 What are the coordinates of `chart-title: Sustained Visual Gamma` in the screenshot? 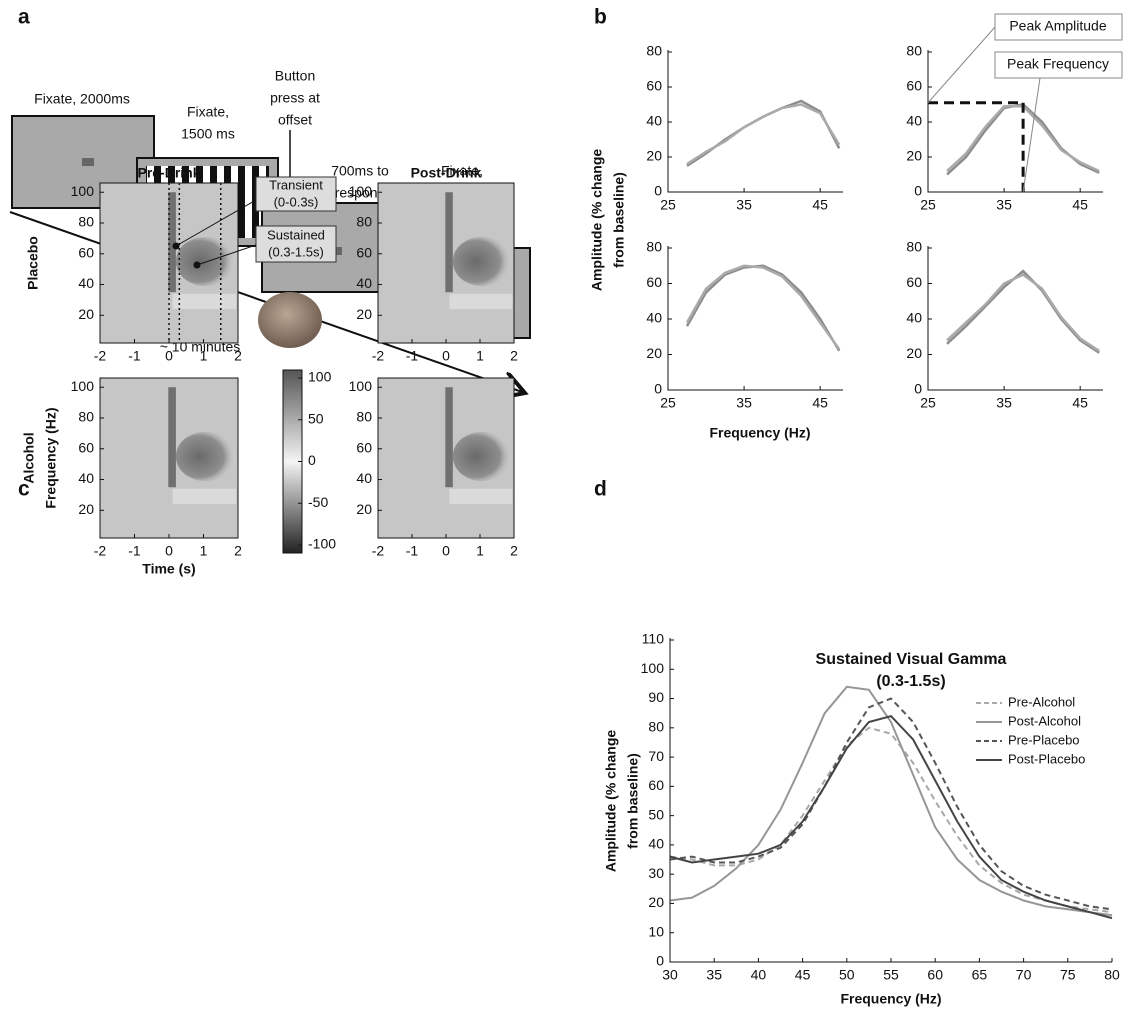 It's located at (911, 659).